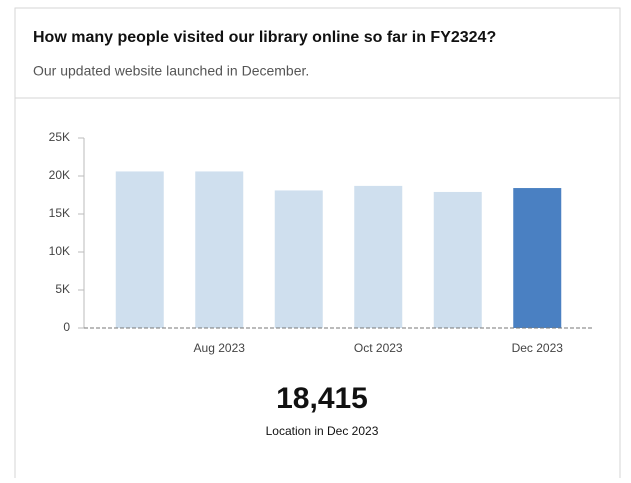 The width and height of the screenshot is (631, 483). What do you see at coordinates (538, 348) in the screenshot?
I see `x-tick-label: Dec 2023` at bounding box center [538, 348].